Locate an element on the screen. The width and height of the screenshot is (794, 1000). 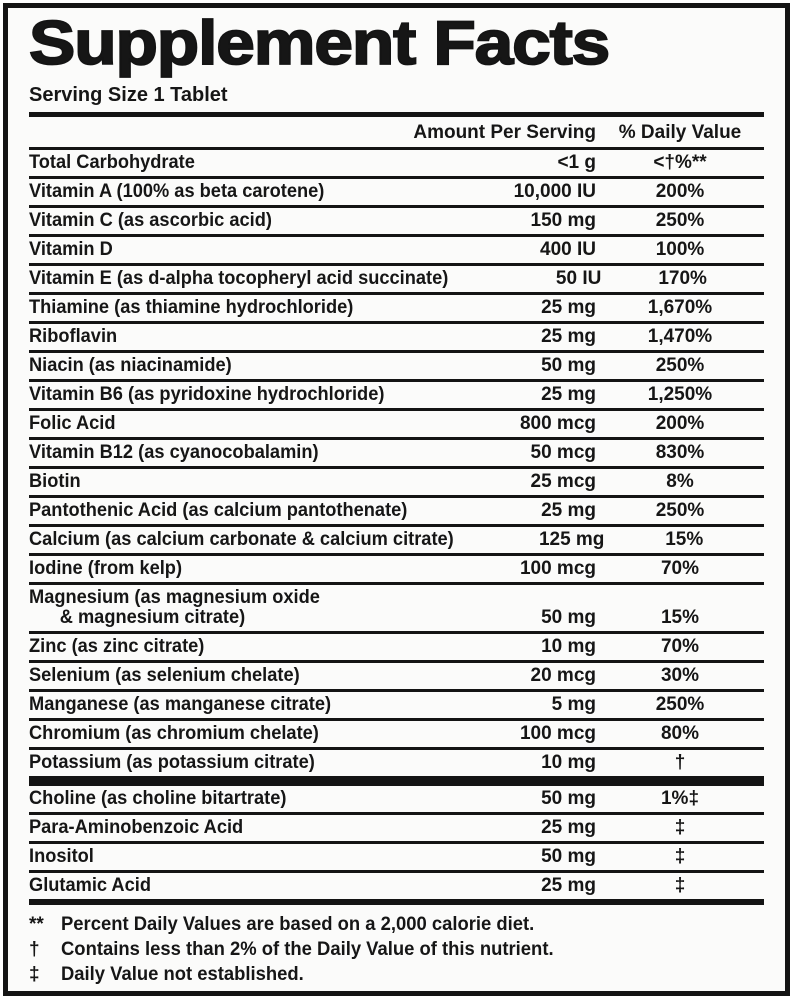
nutrient-row: Choline (as choline bitartrate) 50 mg 1%‡ is located at coordinates (396, 799).